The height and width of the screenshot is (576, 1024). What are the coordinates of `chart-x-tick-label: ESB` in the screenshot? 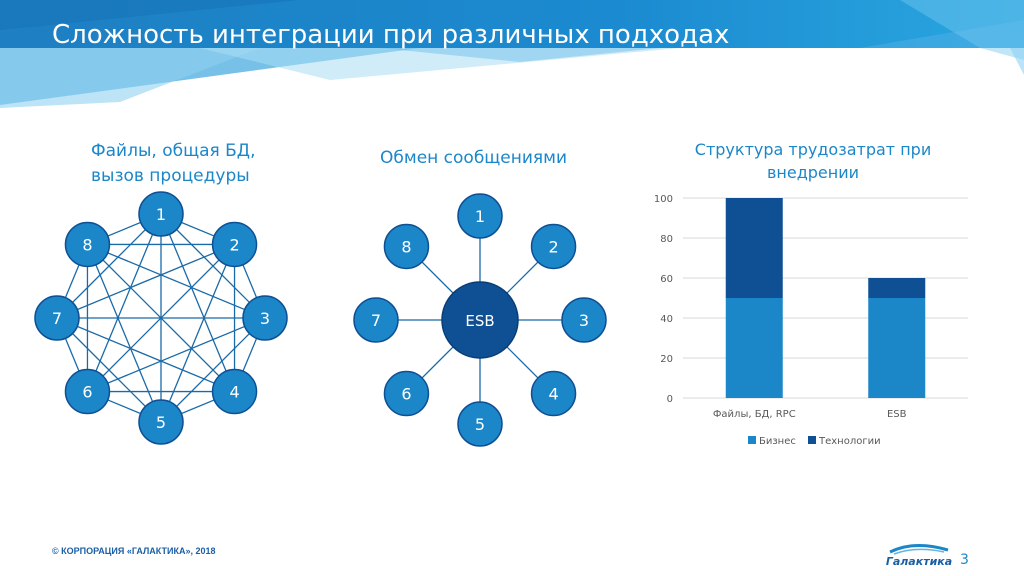 It's located at (897, 414).